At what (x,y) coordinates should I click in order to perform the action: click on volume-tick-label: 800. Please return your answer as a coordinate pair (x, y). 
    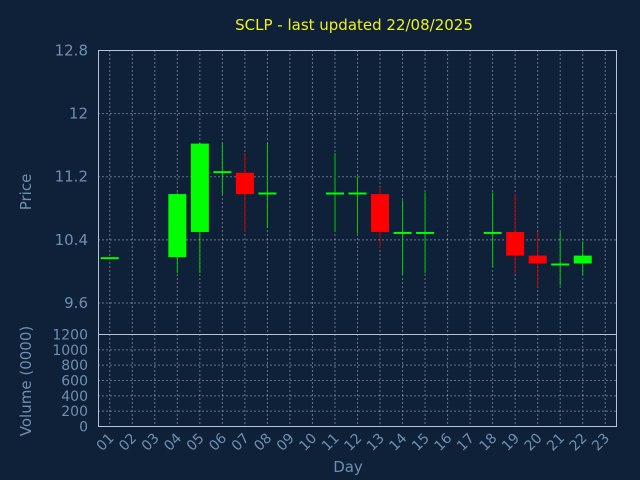
    Looking at the image, I should click on (74, 366).